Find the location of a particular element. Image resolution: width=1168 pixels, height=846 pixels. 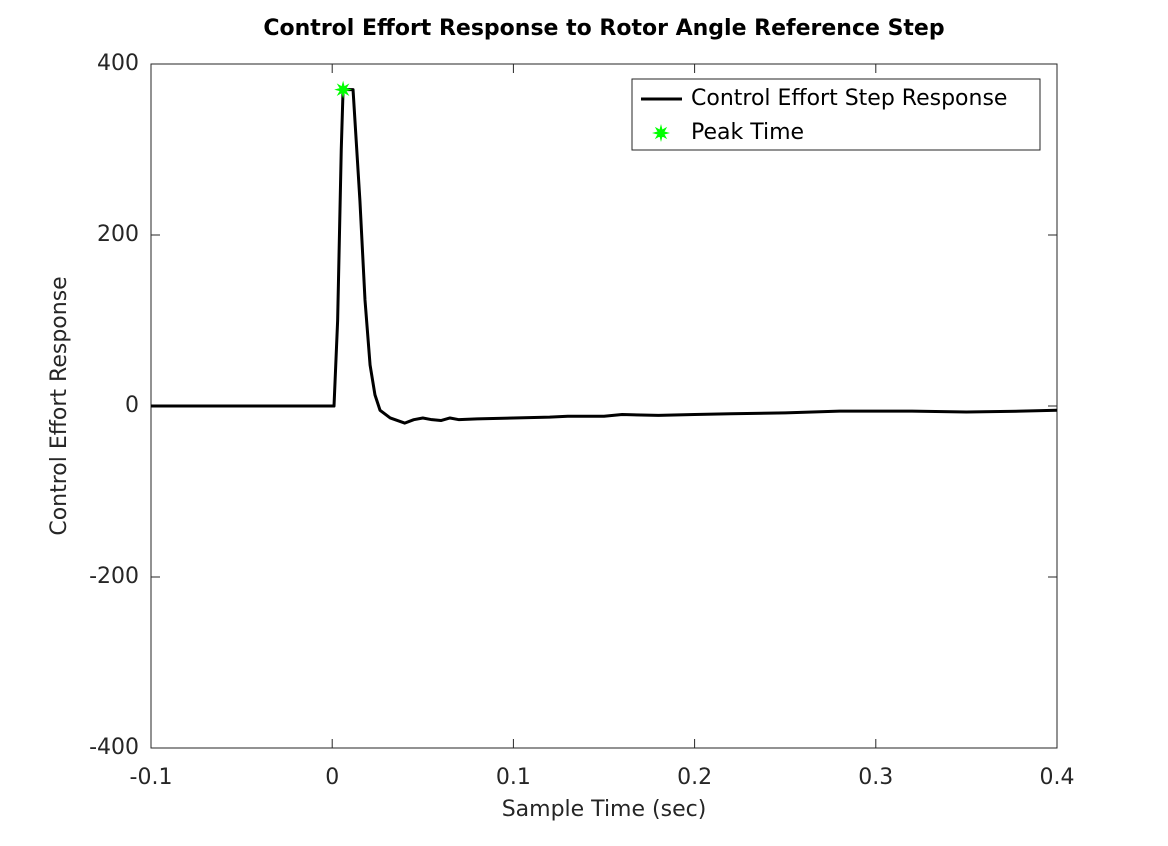

x-tick-label: 0 is located at coordinates (332, 777).